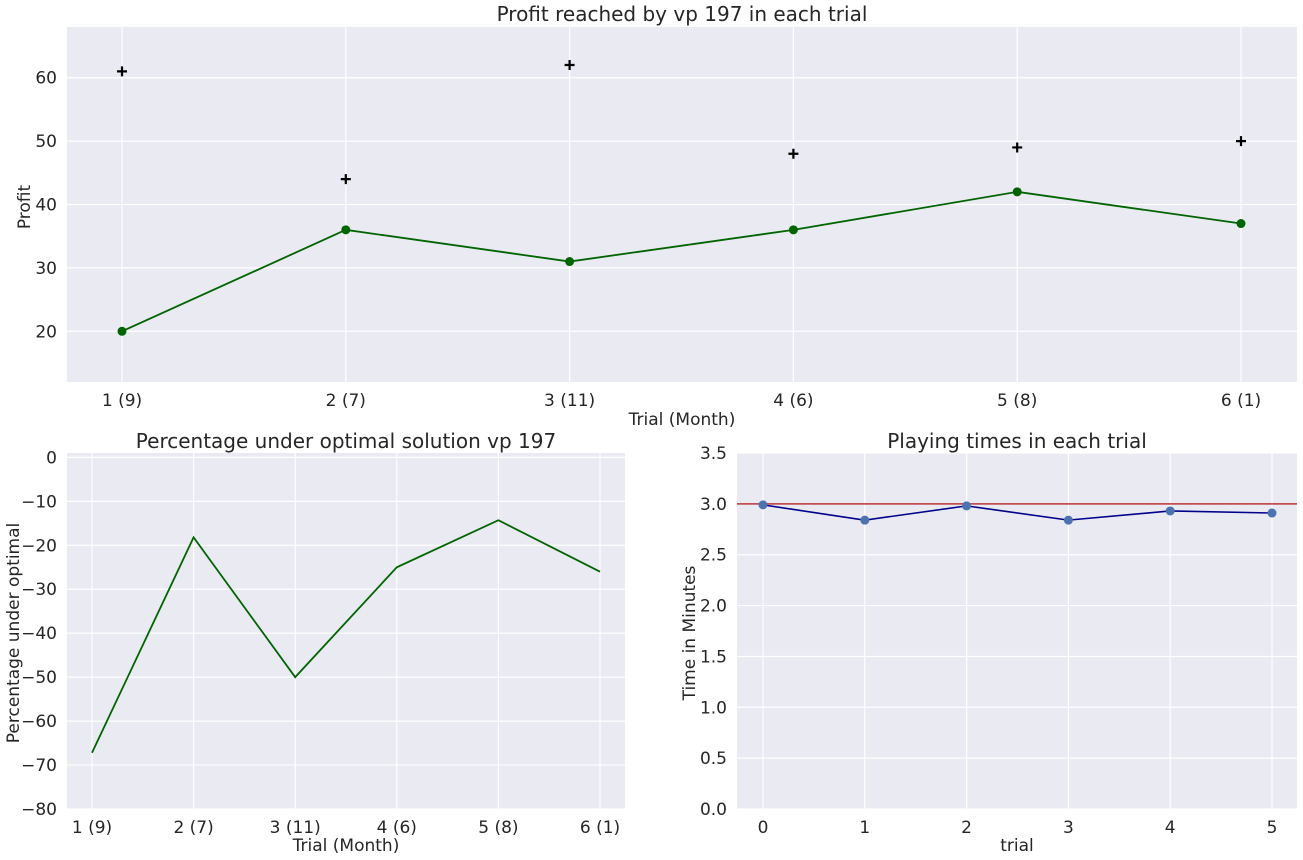 The width and height of the screenshot is (1303, 860). I want to click on percentage-chart-title: Percentage under optimal solution vp 197, so click(346, 441).